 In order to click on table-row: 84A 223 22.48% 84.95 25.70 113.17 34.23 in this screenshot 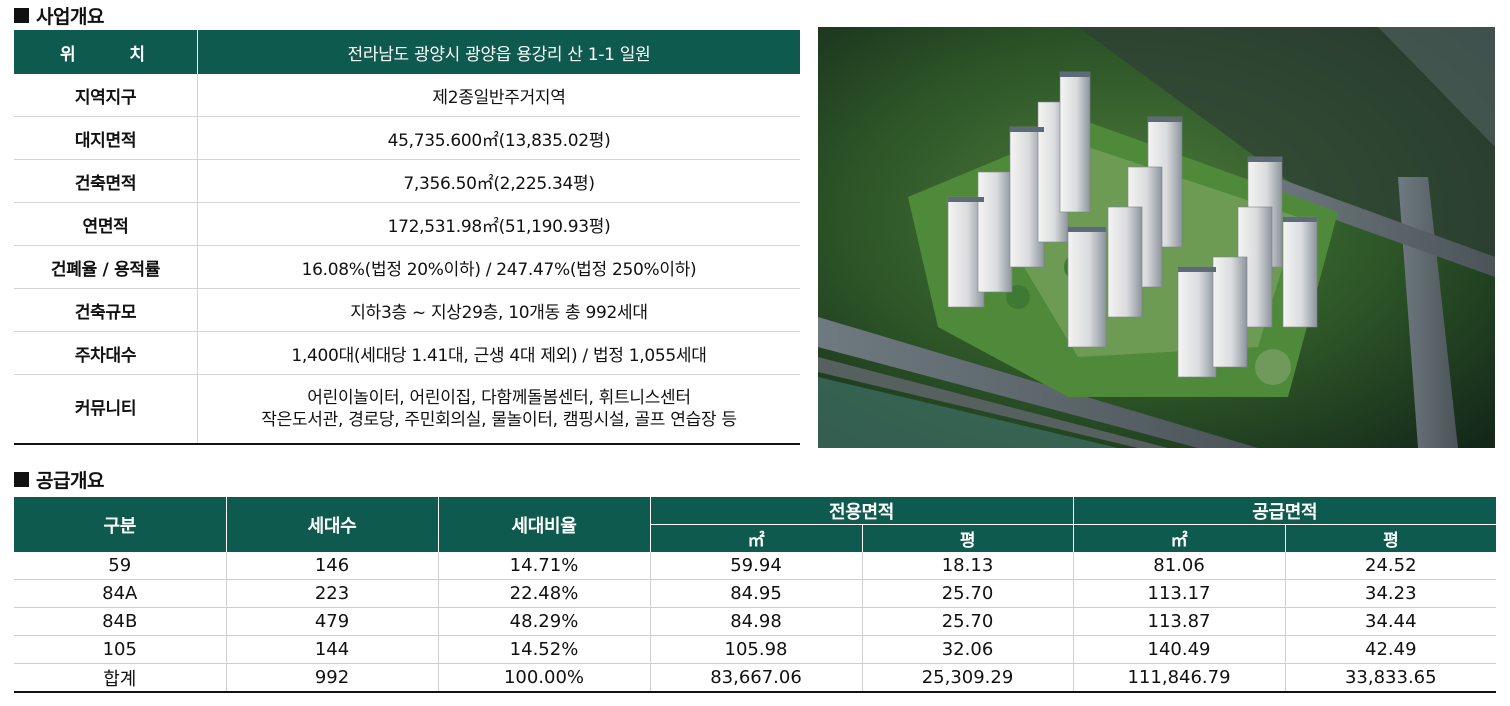, I will do `click(755, 593)`.